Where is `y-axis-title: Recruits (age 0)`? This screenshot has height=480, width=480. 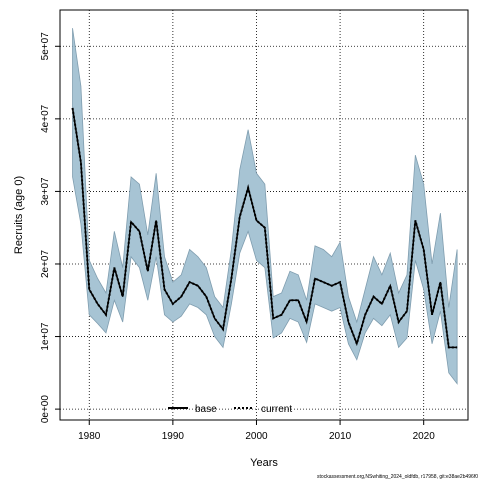 y-axis-title: Recruits (age 0) is located at coordinates (19, 215).